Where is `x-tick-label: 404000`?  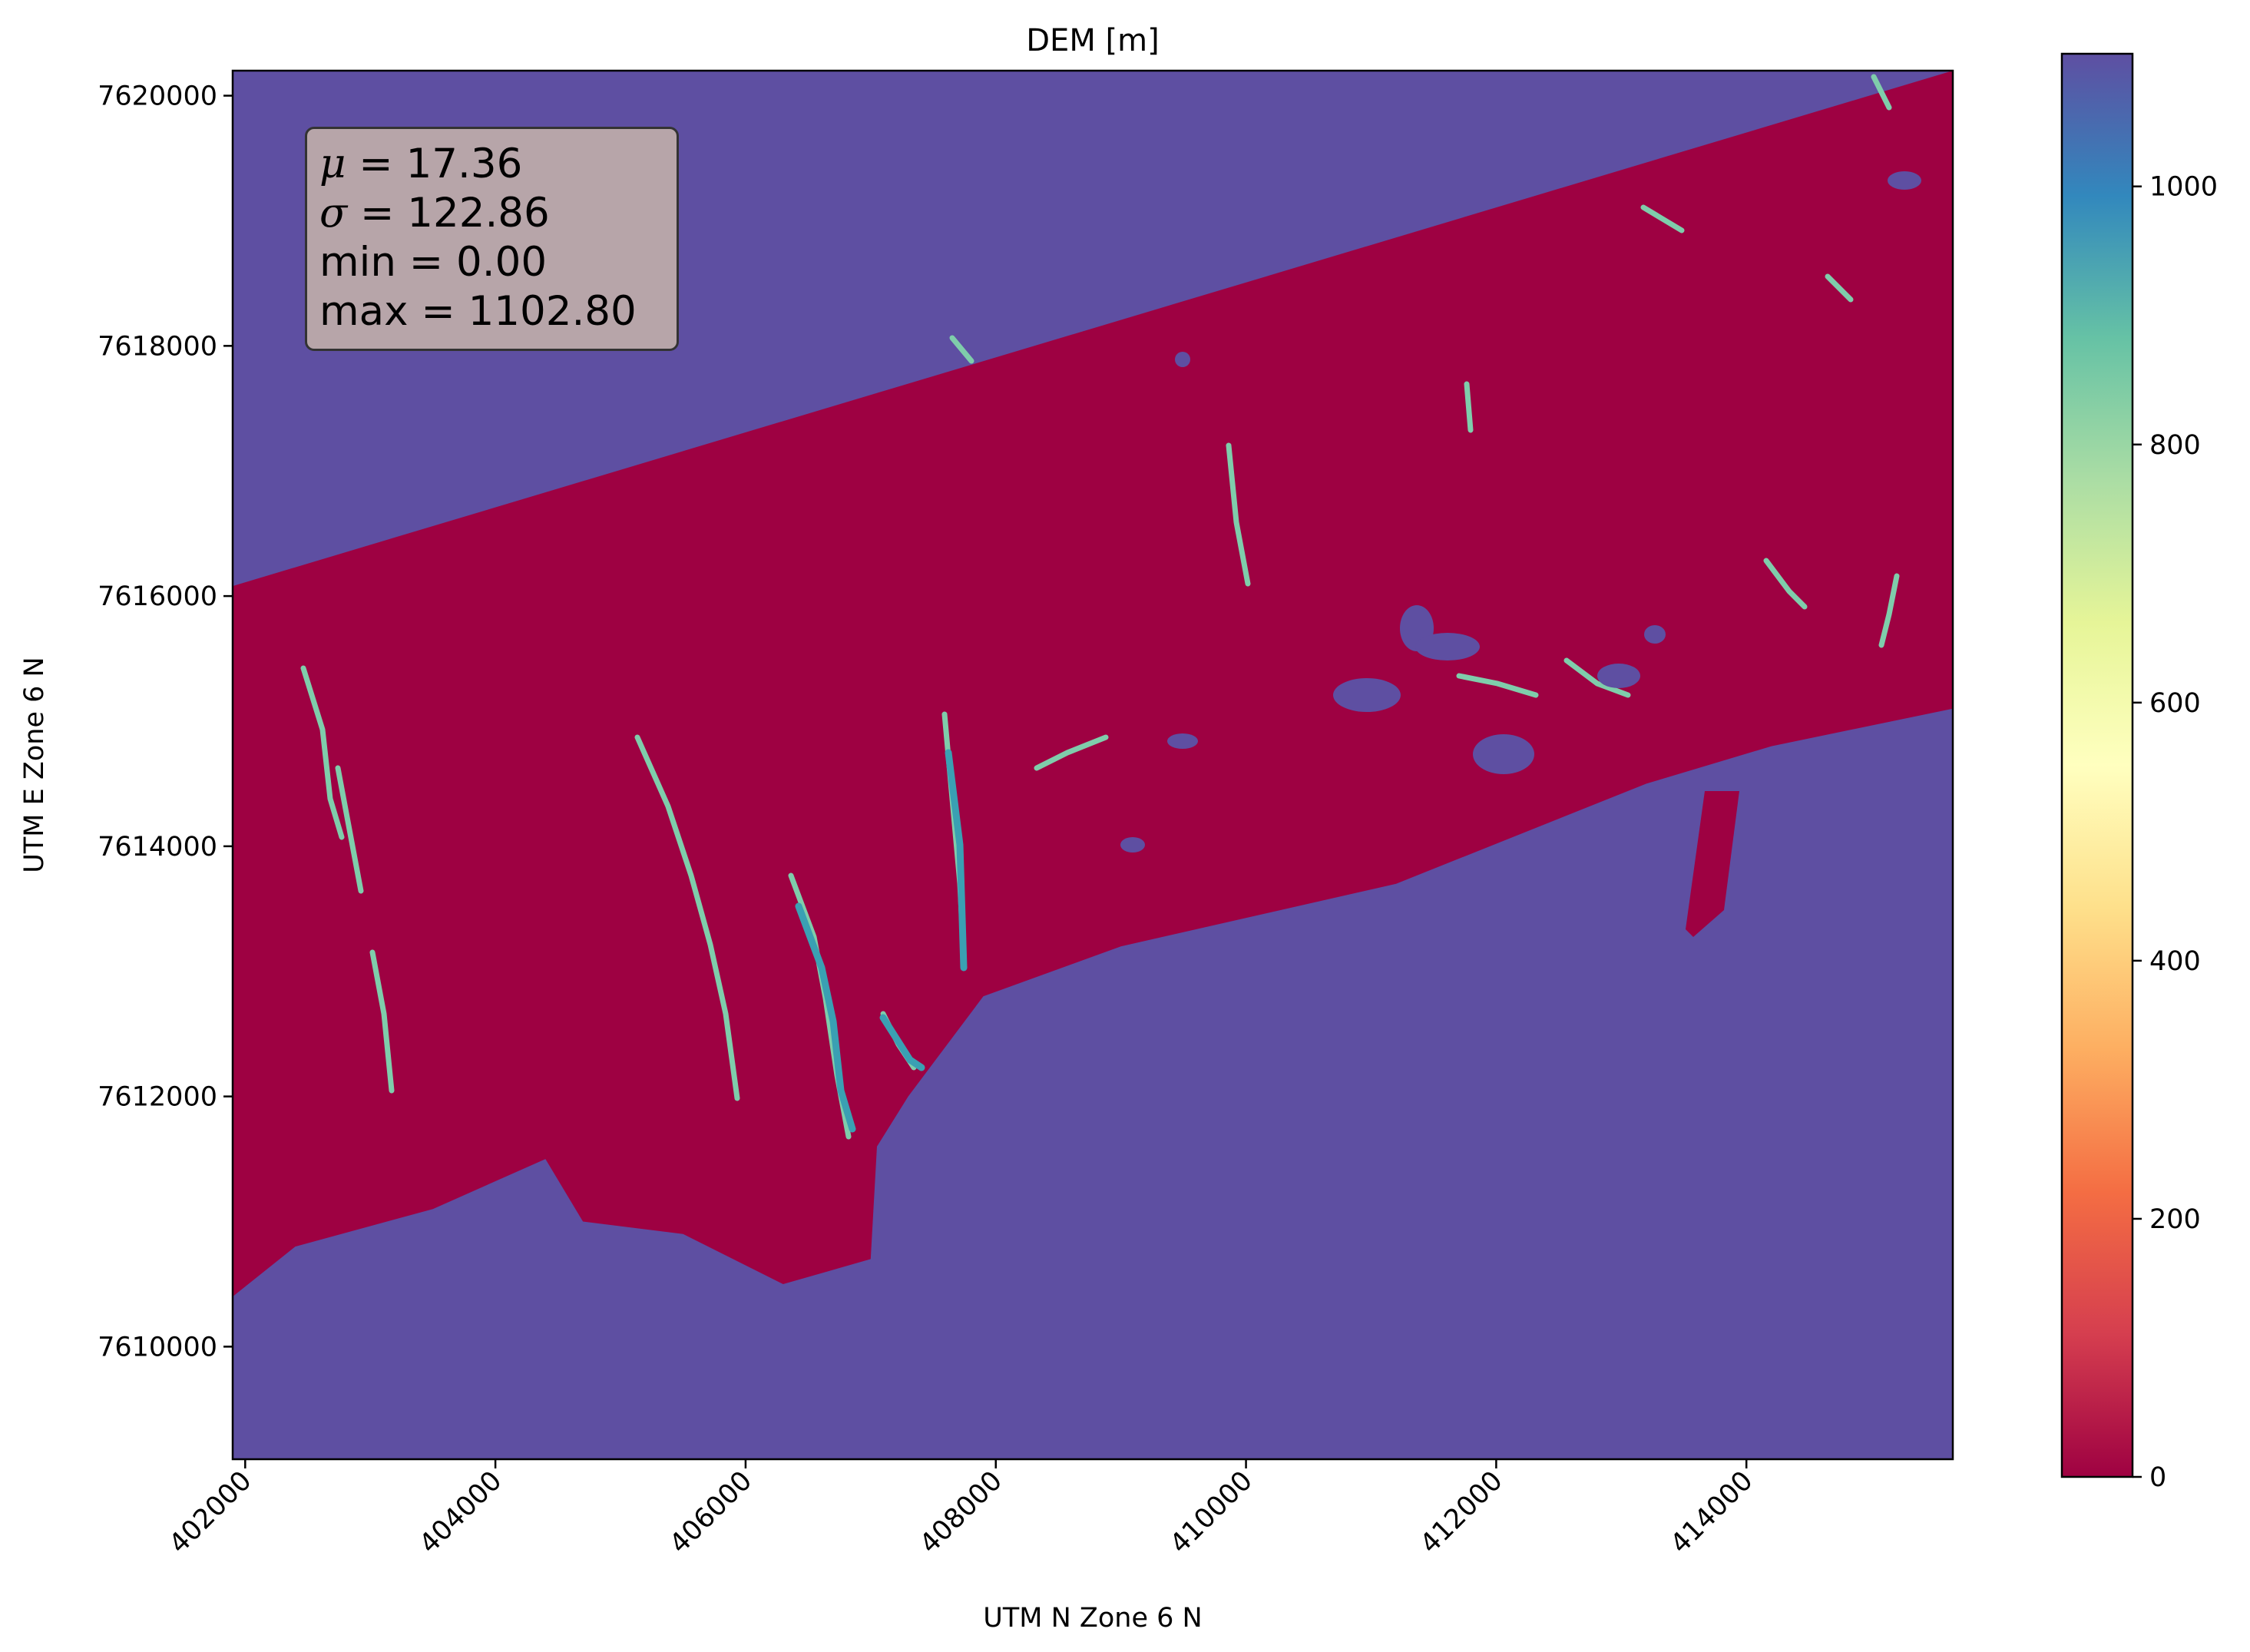 x-tick-label: 404000 is located at coordinates (461, 1512).